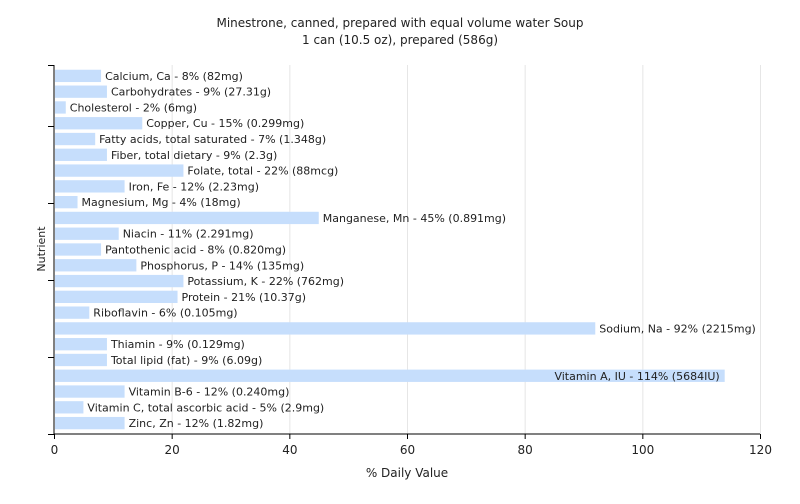 The width and height of the screenshot is (800, 504). Describe the element at coordinates (407, 473) in the screenshot. I see `x-axis-label: % Daily Value` at that location.